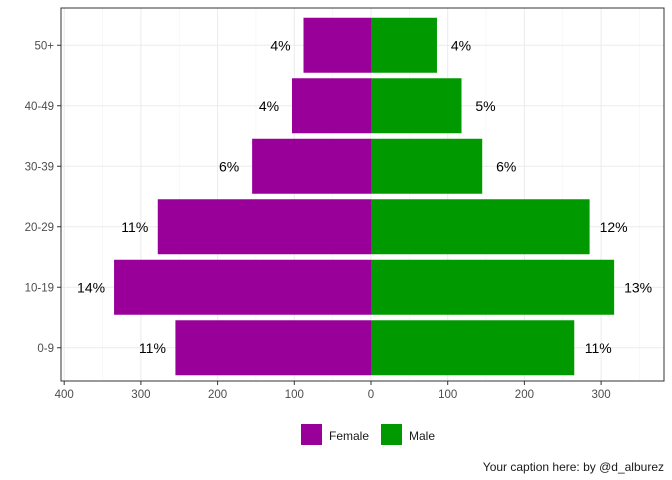 The image size is (672, 480). I want to click on bar-male-50+, so click(404, 45).